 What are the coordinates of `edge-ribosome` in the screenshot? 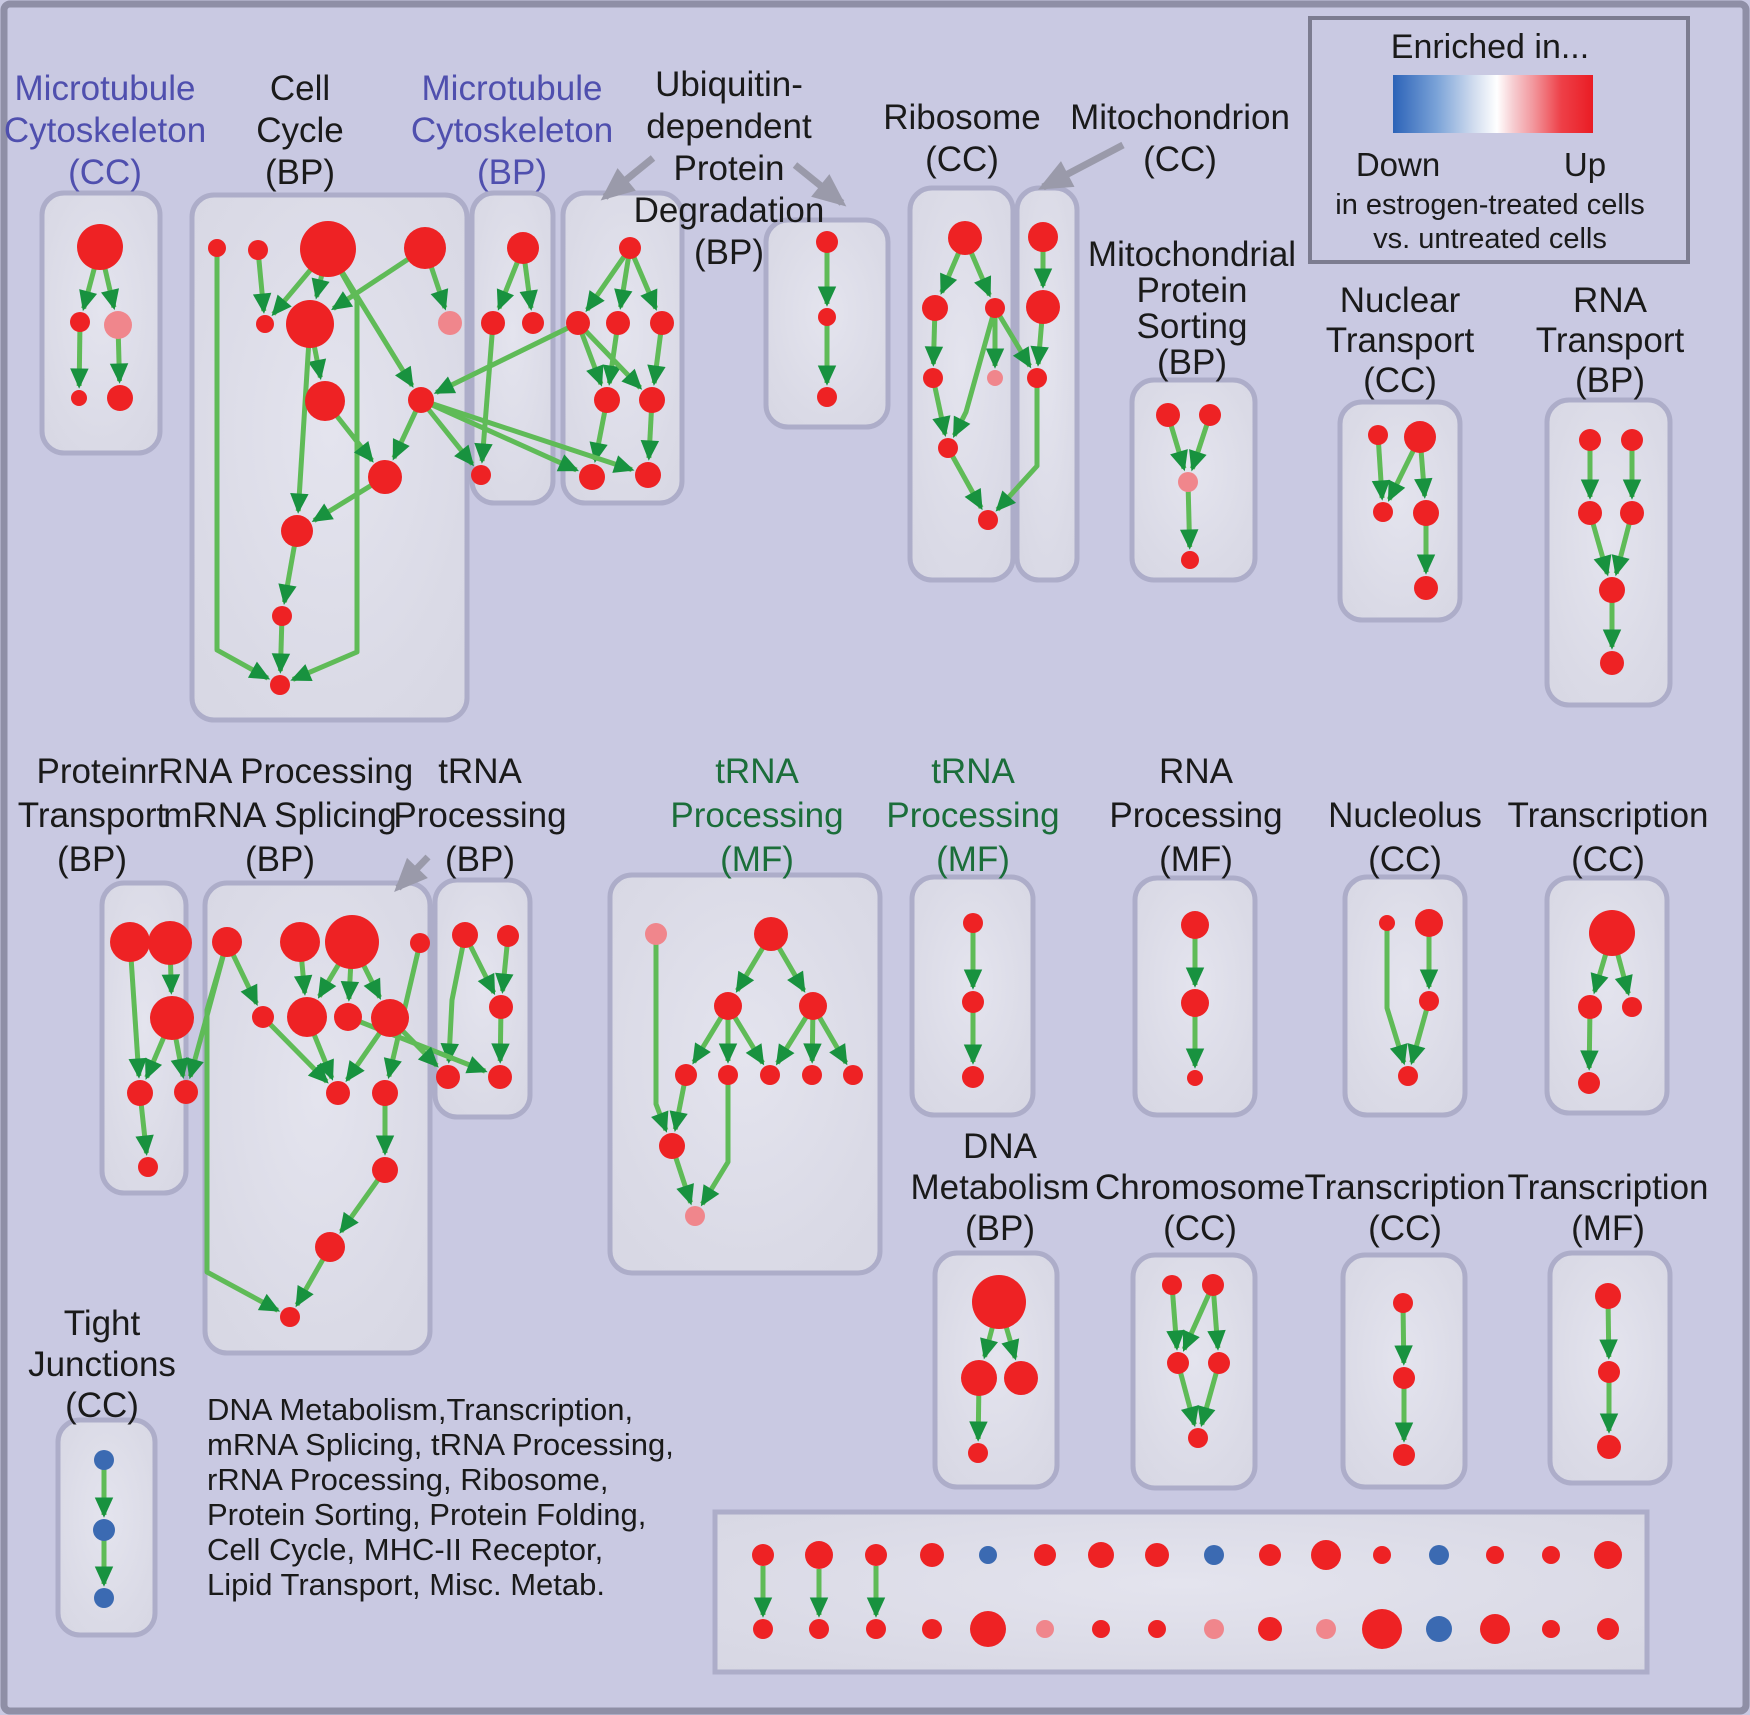 It's located at (964, 478).